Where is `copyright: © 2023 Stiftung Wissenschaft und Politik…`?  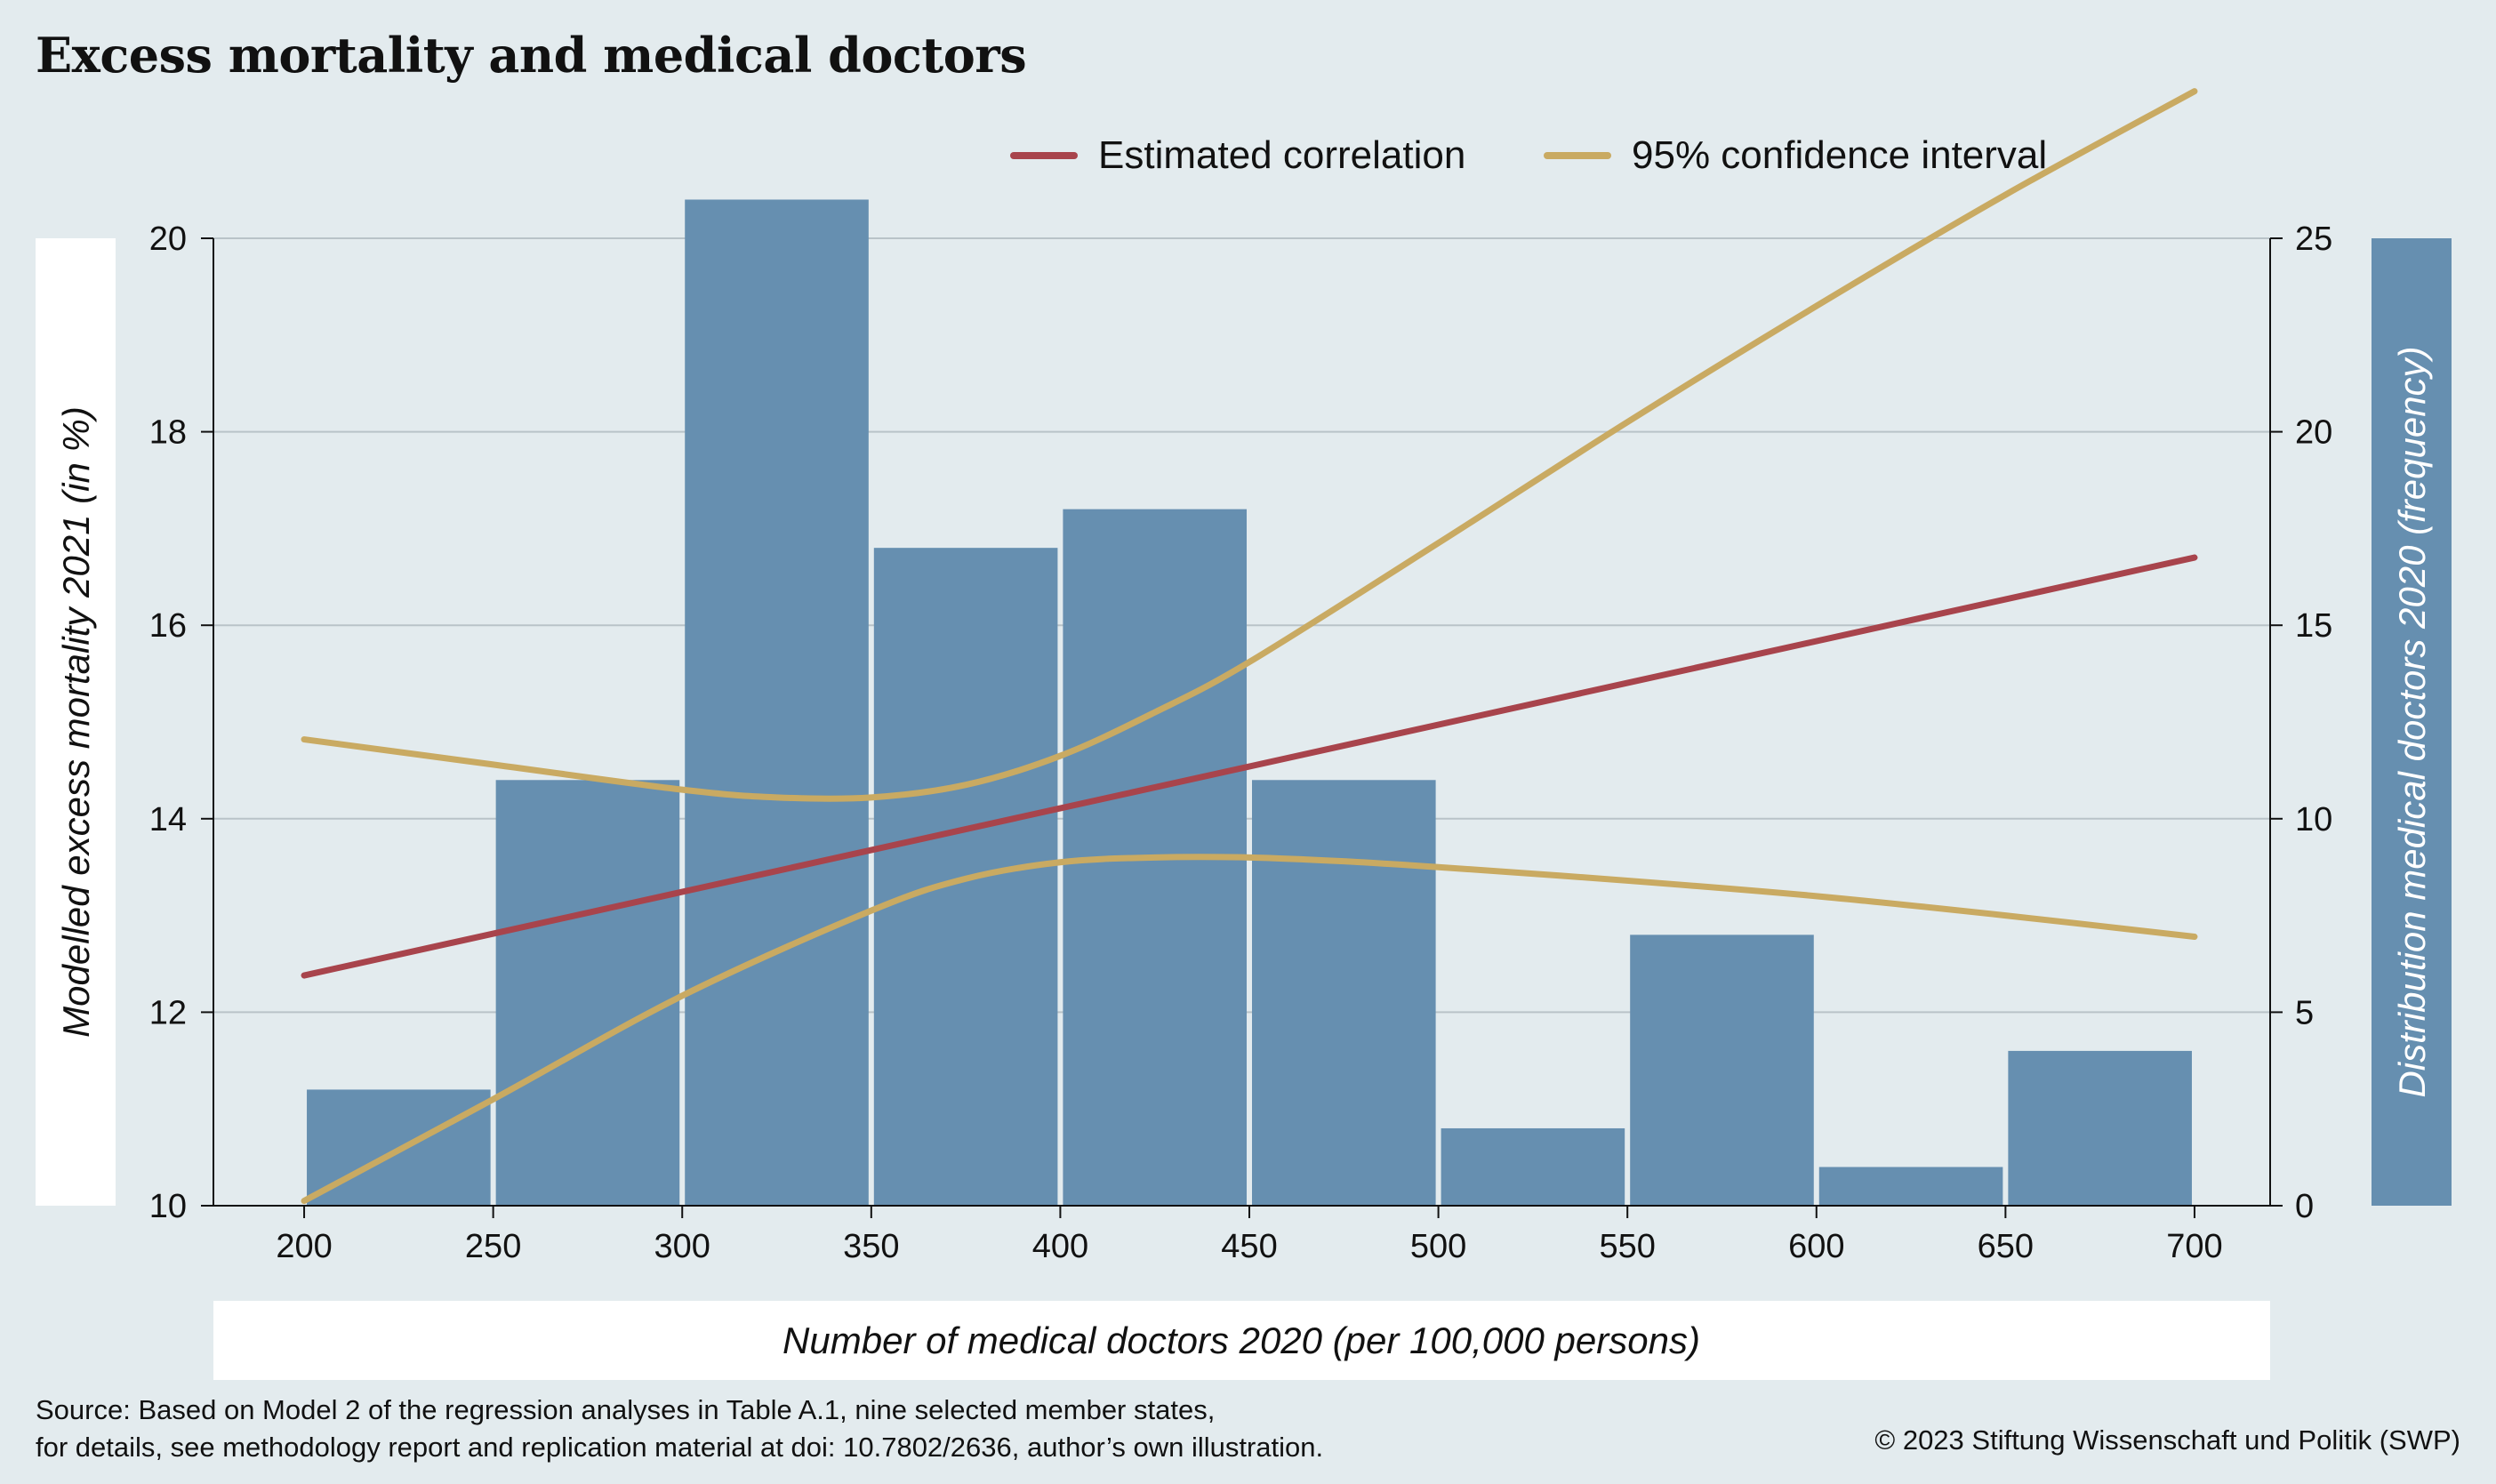
copyright: © 2023 Stiftung Wissenschaft und Politik… is located at coordinates (2167, 1440).